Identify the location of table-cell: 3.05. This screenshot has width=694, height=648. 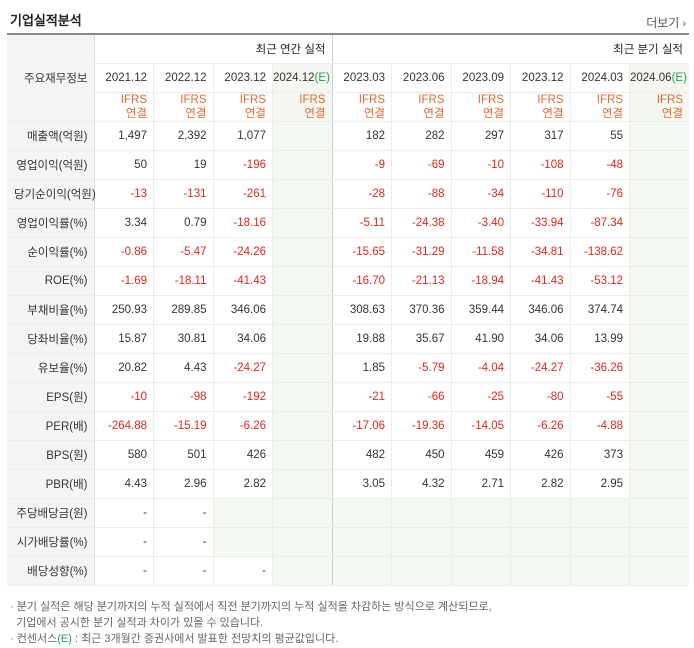
(362, 484).